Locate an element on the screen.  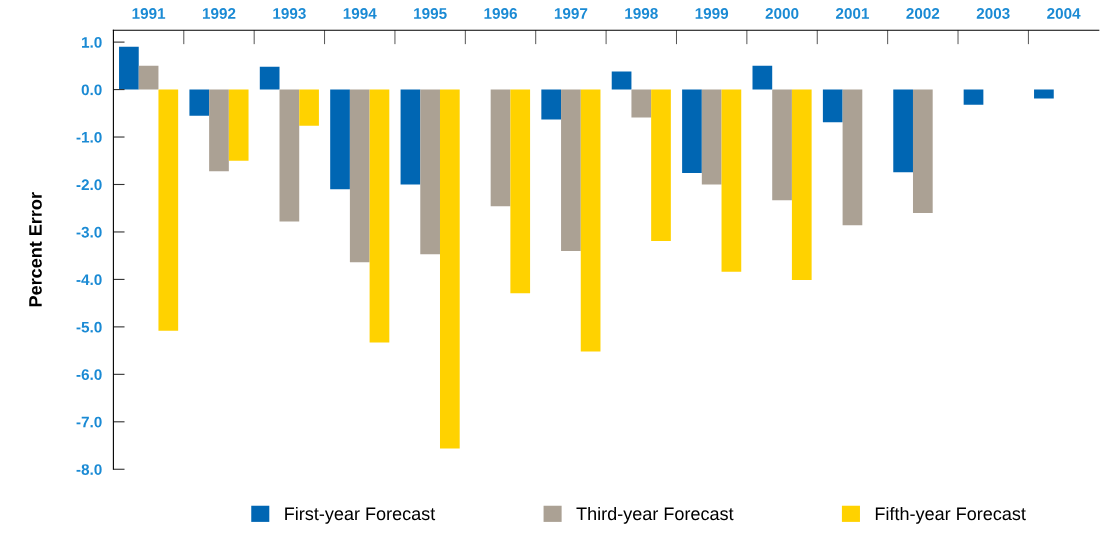
x-tick-label: 1993 is located at coordinates (289, 13).